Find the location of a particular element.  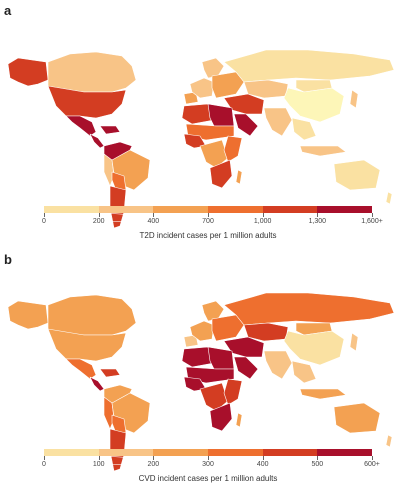

legend-tick-label: 1,300 is located at coordinates (317, 221).